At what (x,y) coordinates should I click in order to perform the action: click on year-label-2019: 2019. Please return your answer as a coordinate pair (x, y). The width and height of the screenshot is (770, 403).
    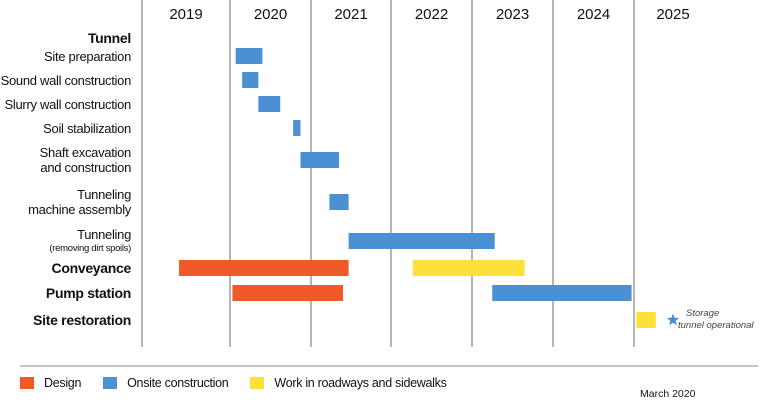
    Looking at the image, I should click on (185, 14).